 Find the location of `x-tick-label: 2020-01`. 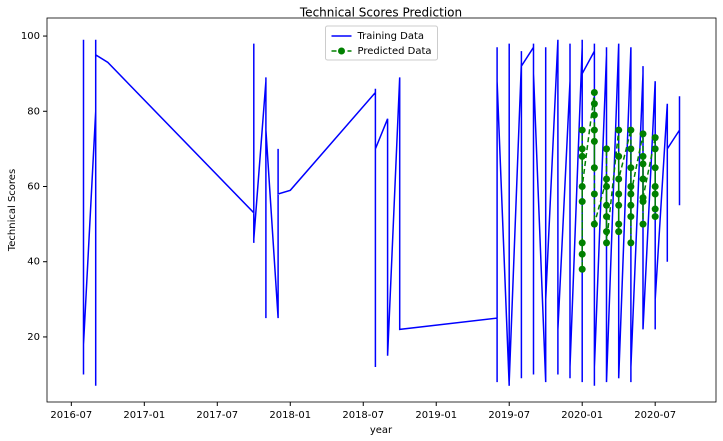

x-tick-label: 2020-01 is located at coordinates (582, 415).